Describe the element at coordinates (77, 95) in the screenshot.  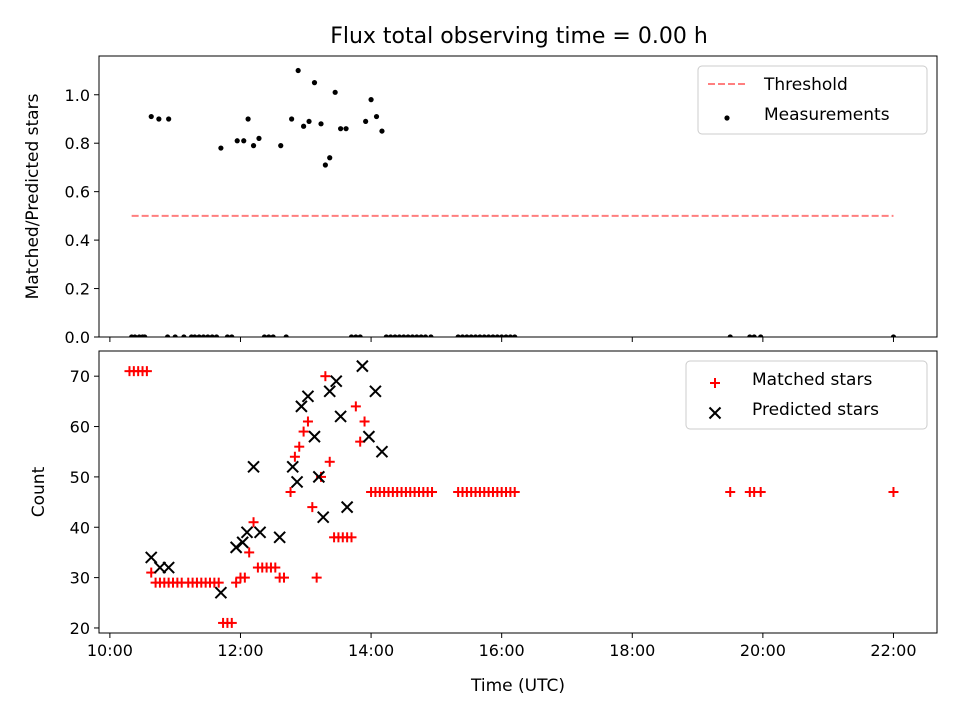
I see `y-tick-label: 1.0` at that location.